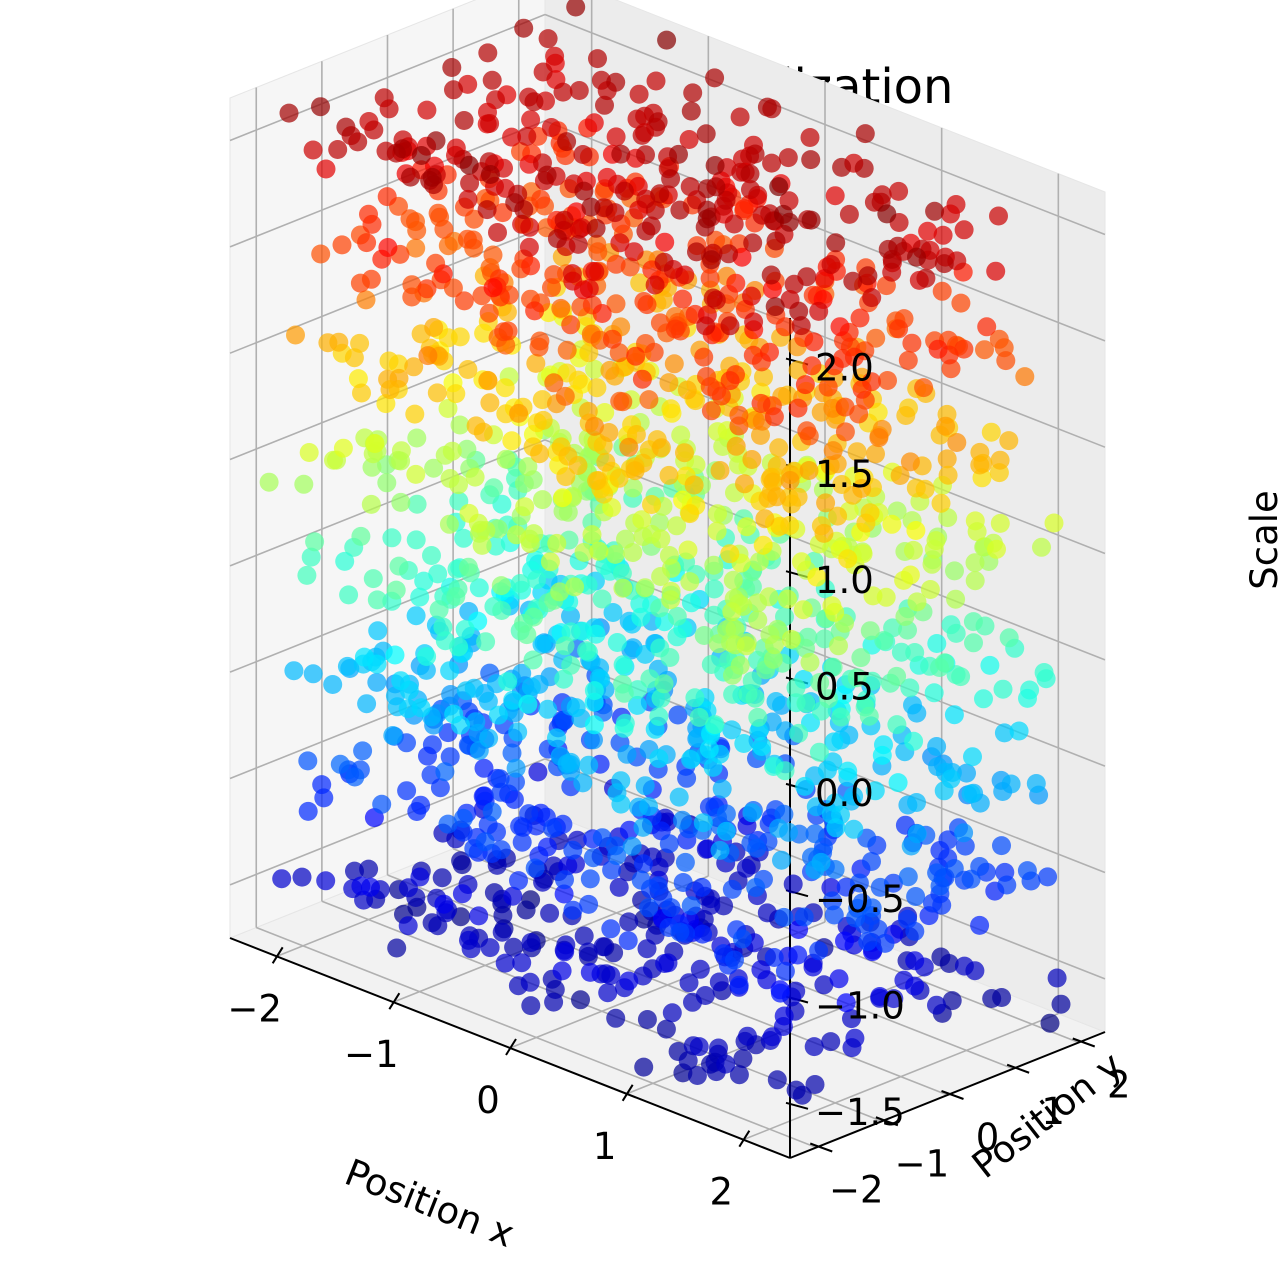 Image resolution: width=1283 pixels, height=1266 pixels. I want to click on grid-line-z-left, so click(387, 503).